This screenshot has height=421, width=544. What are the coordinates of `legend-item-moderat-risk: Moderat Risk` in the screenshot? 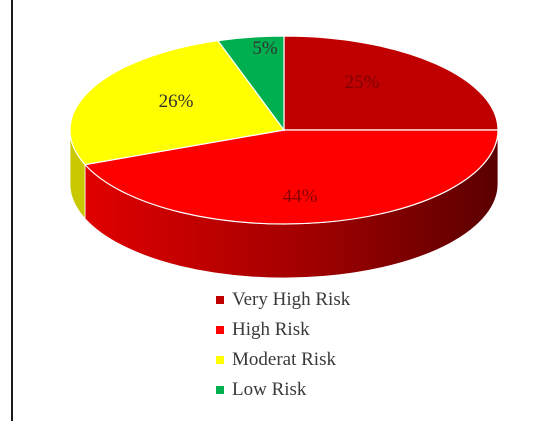 It's located at (283, 360).